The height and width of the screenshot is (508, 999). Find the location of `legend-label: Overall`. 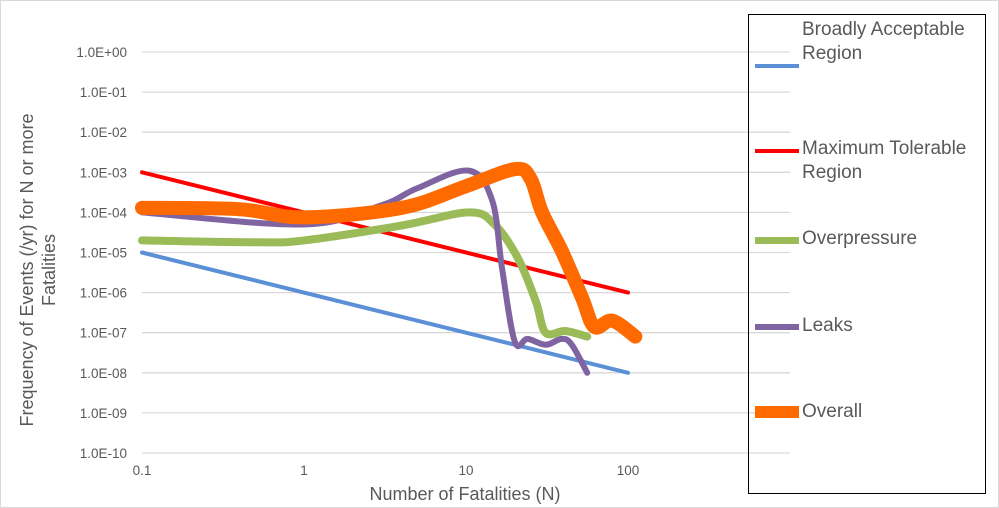

legend-label: Overall is located at coordinates (832, 411).